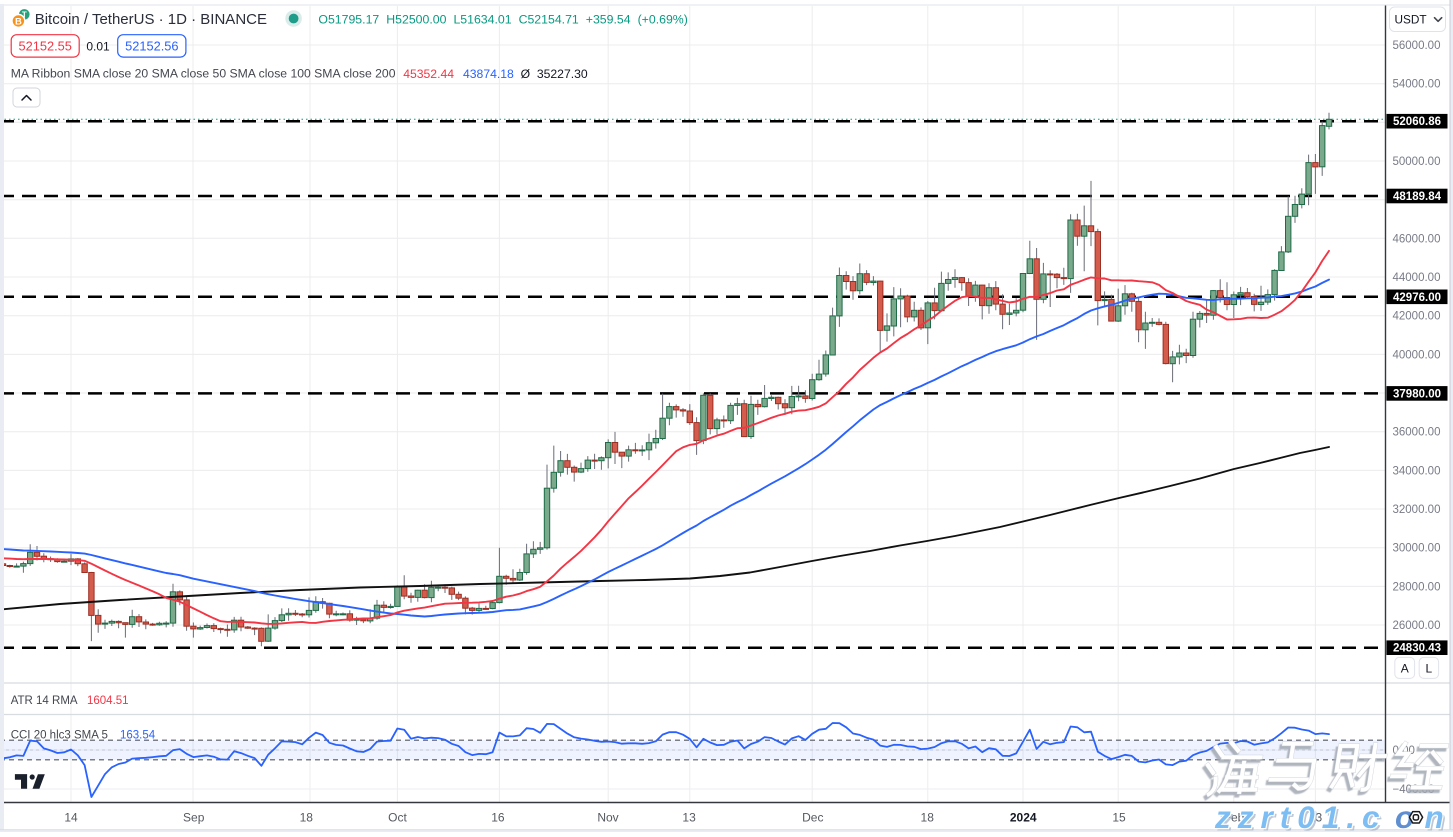  What do you see at coordinates (1417, 298) in the screenshot?
I see `svg-text: 42976.00` at bounding box center [1417, 298].